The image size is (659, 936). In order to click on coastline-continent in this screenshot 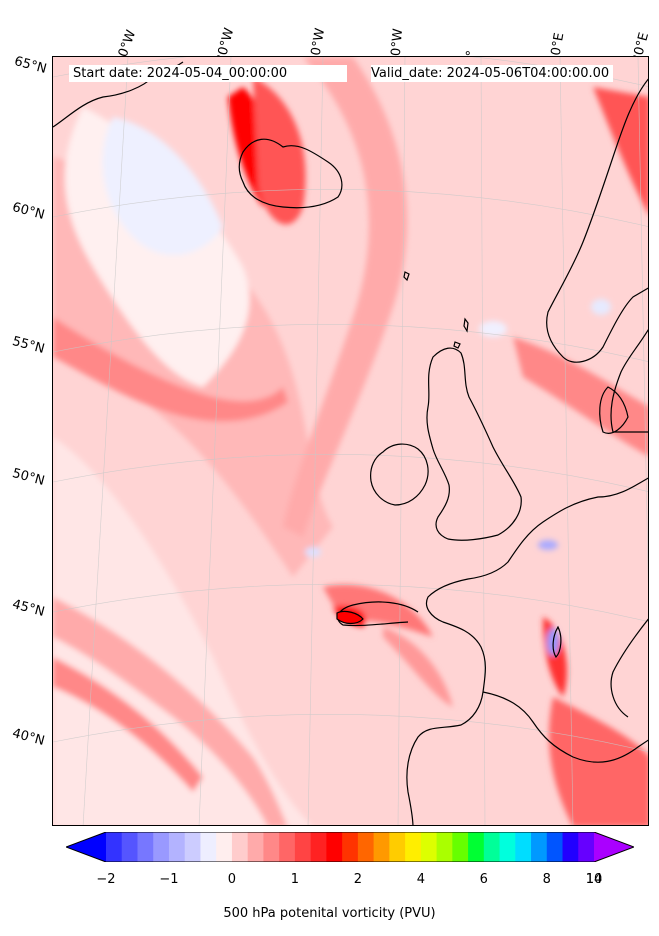, I will do `click(527, 651)`.